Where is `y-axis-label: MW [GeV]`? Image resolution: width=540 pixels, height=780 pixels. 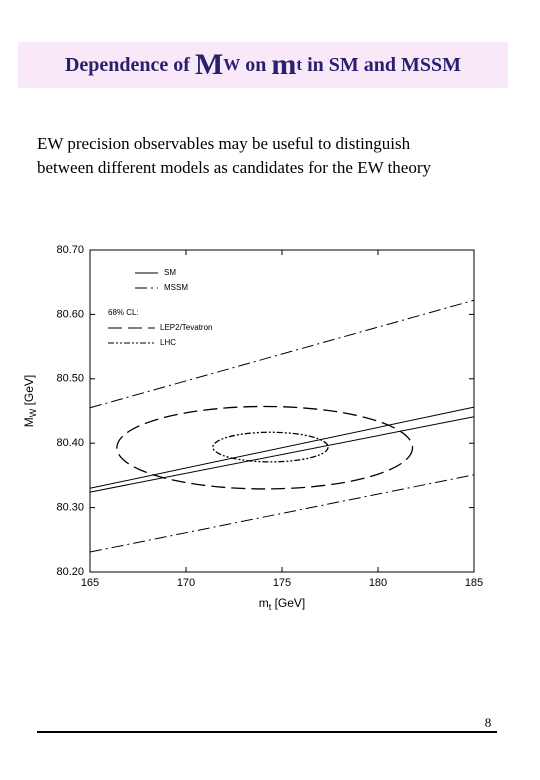
y-axis-label: MW [GeV] is located at coordinates (30, 401).